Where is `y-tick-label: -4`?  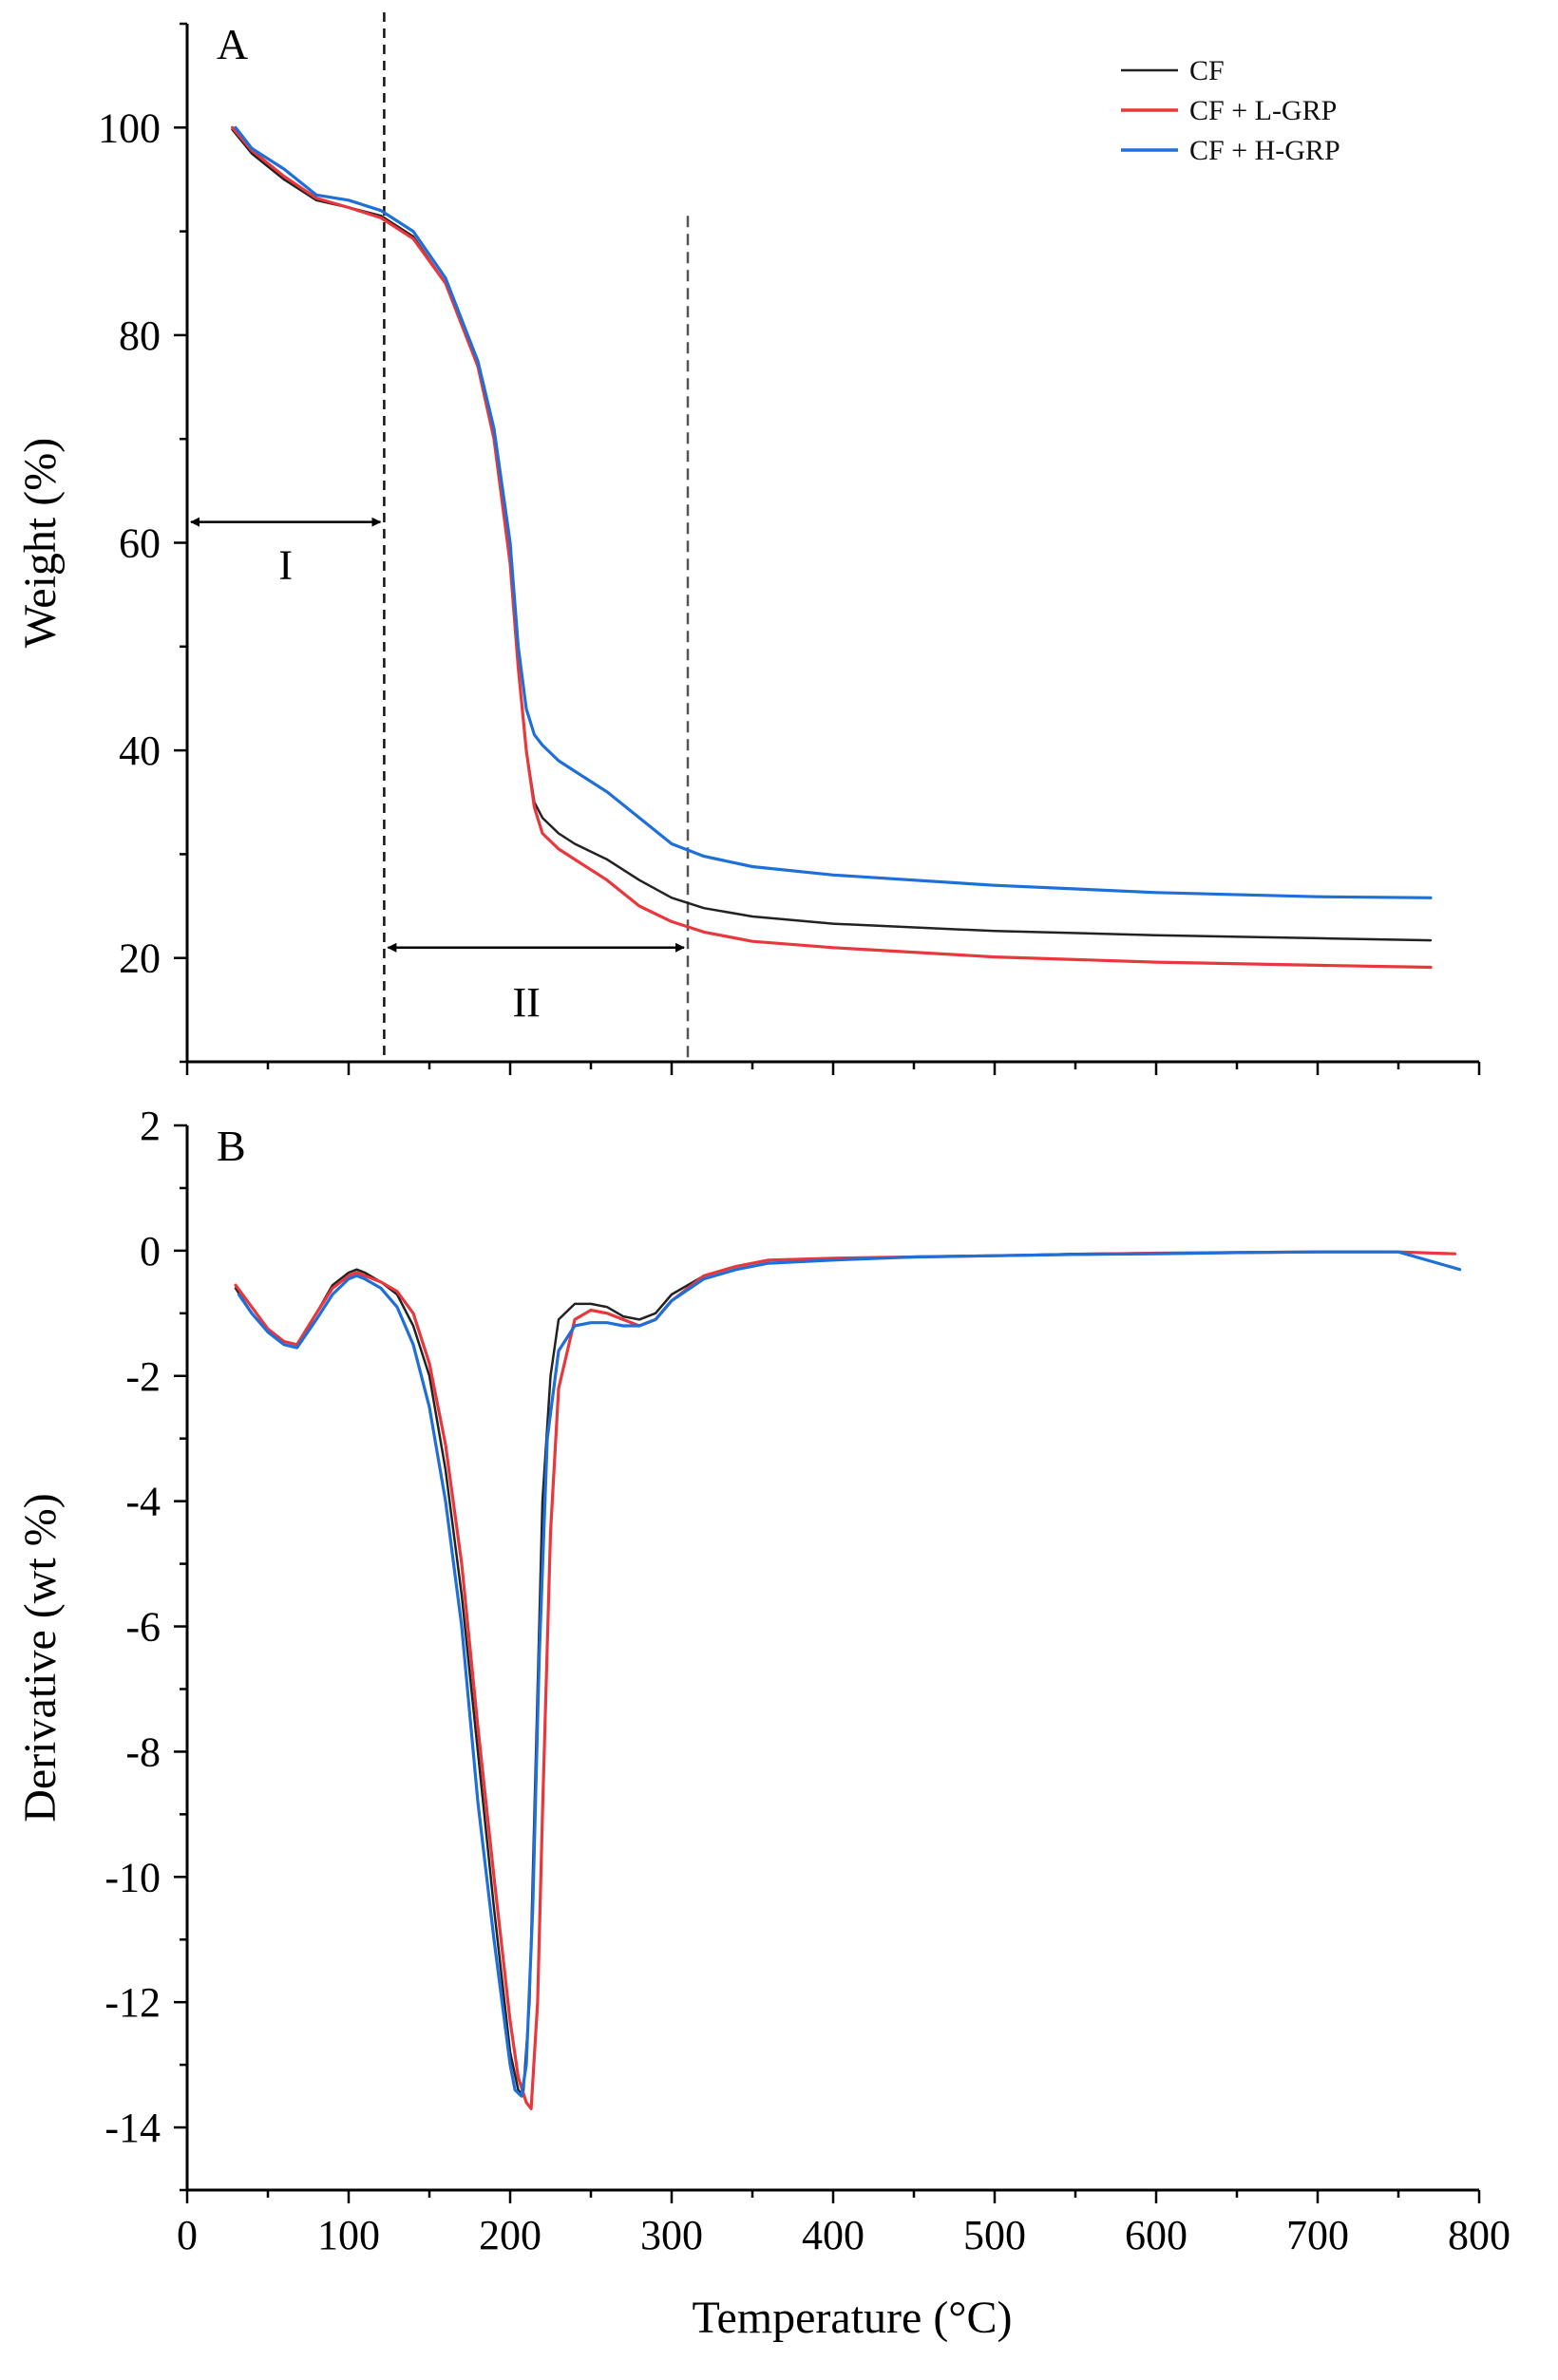 y-tick-label: -4 is located at coordinates (143, 1502).